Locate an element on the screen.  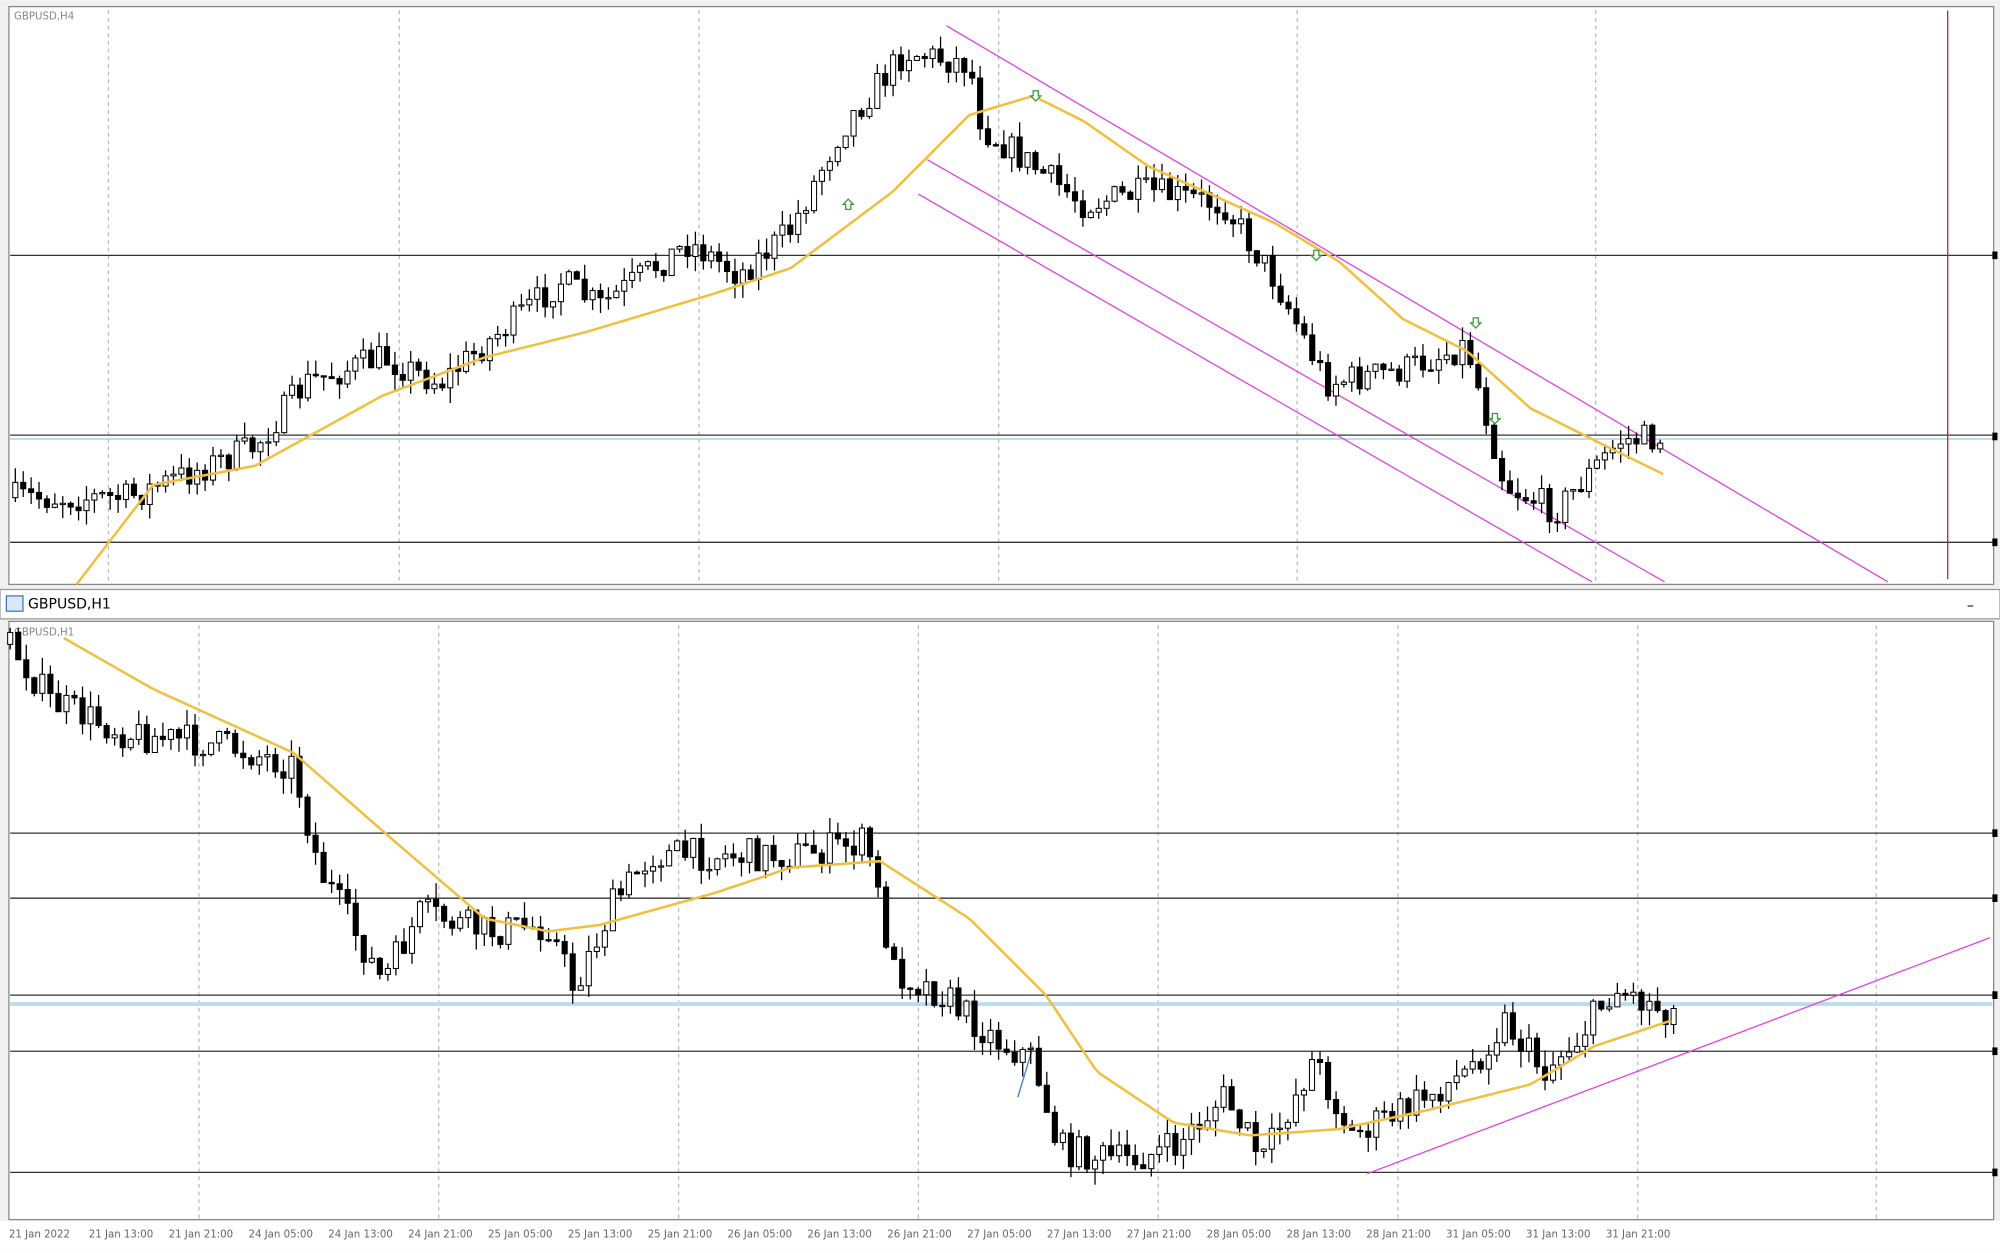
trend-line is located at coordinates (1679, 1056).